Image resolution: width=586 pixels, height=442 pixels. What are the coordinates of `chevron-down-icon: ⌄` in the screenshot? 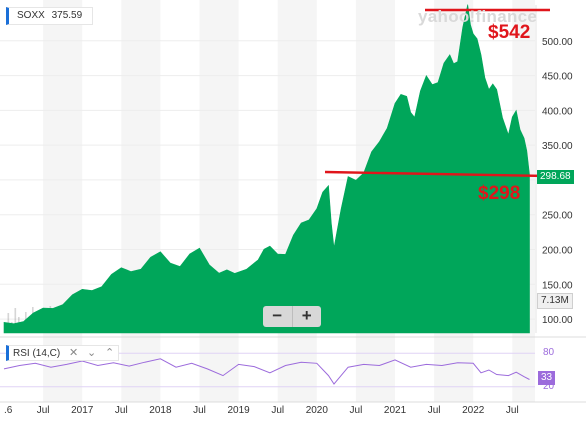 It's located at (92, 353).